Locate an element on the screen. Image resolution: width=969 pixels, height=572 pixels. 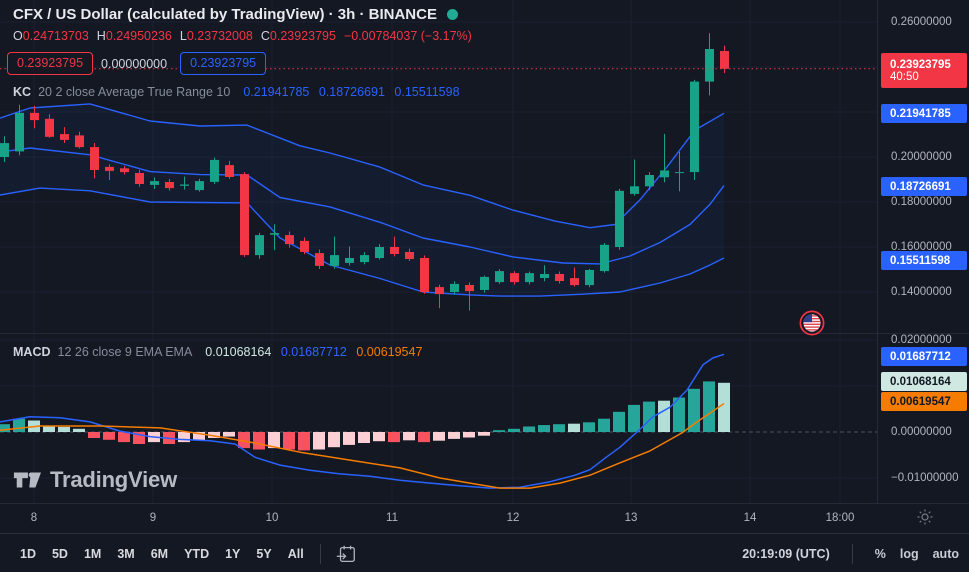
kc-indicator-params: 20 2 close Average True Range 10 is located at coordinates (134, 92).